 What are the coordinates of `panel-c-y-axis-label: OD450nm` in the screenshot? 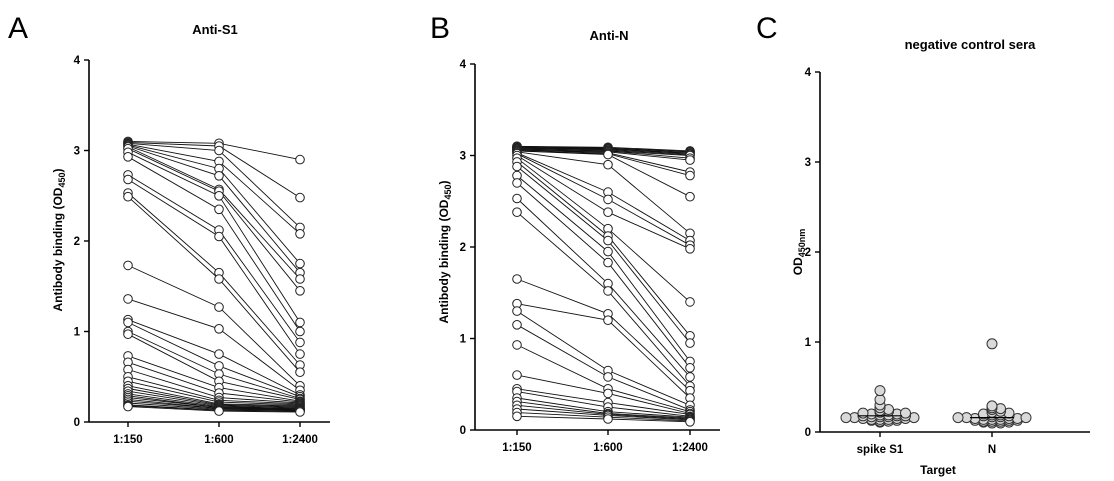 It's located at (799, 252).